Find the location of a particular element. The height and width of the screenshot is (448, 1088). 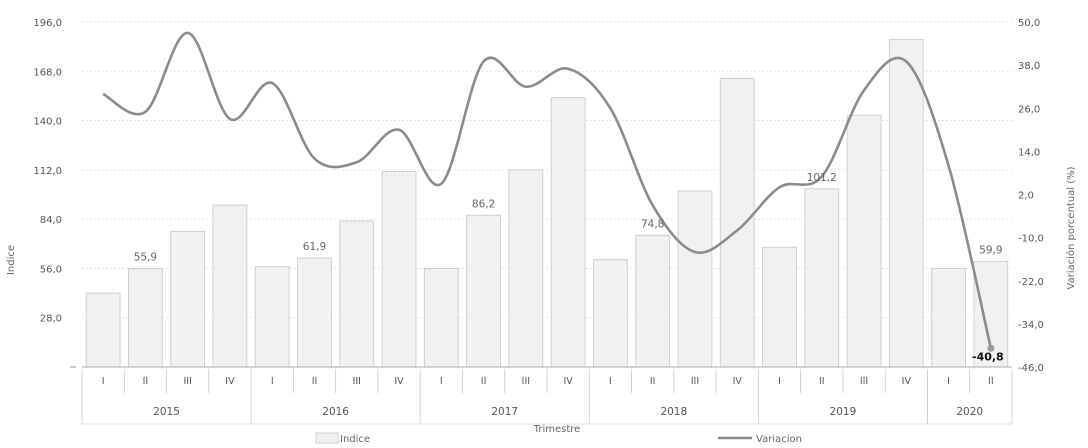

y-axis-title: Indice is located at coordinates (11, 260).